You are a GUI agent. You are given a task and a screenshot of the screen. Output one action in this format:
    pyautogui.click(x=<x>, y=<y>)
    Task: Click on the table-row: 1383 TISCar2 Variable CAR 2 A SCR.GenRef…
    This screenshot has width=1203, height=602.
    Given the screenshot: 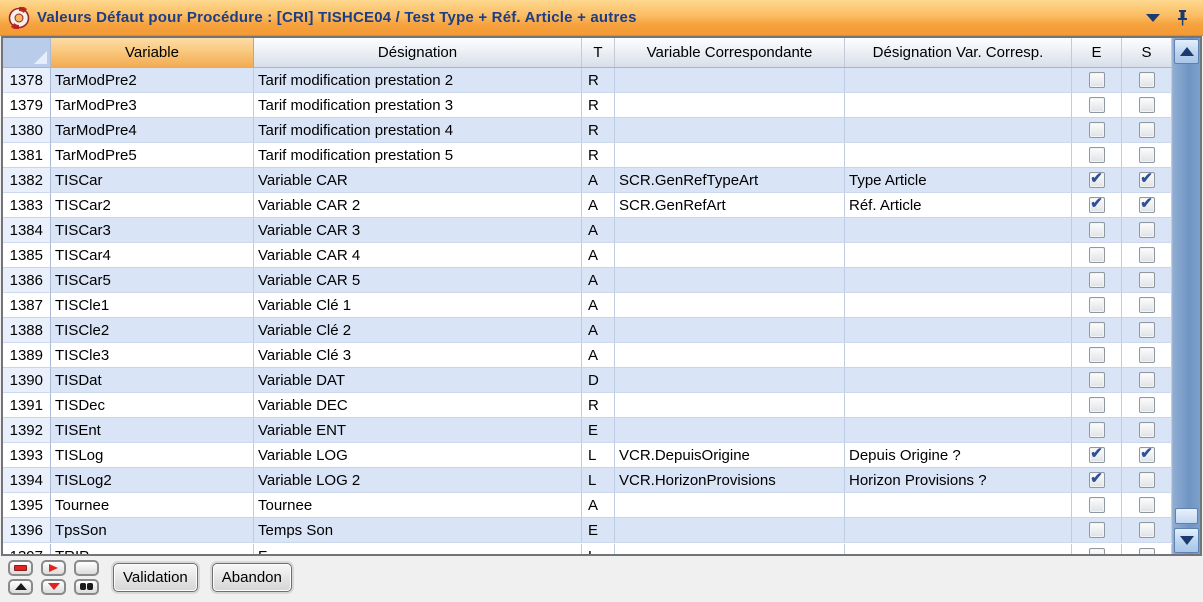 What is the action you would take?
    pyautogui.click(x=587, y=205)
    